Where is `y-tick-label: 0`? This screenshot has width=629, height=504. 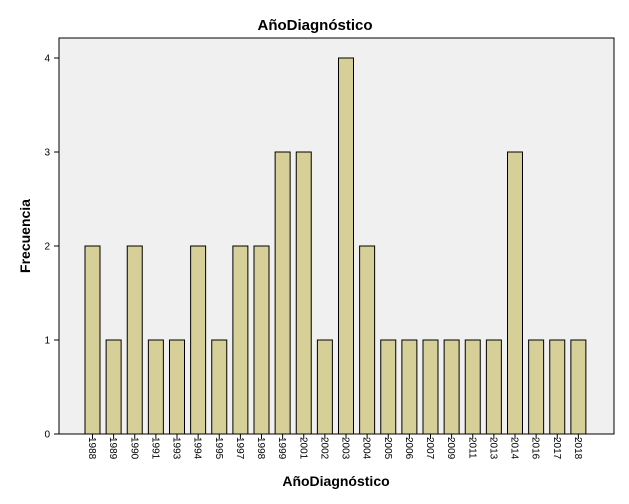
y-tick-label: 0 is located at coordinates (47, 435).